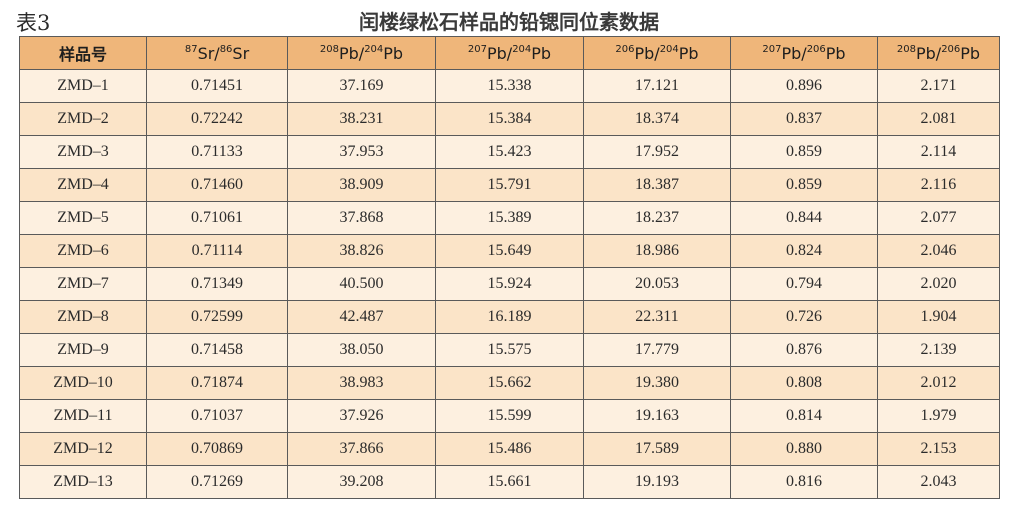  I want to click on cell-pb207-pb204: 15.575, so click(509, 350).